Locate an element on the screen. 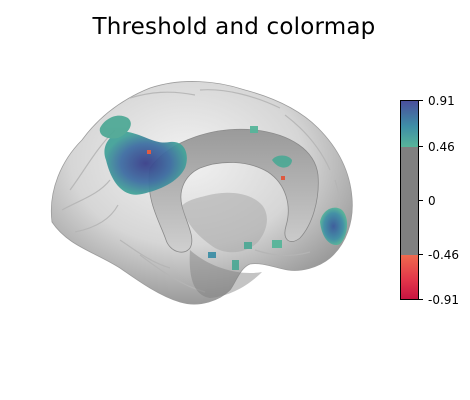  colorbar-negative-segment is located at coordinates (409, 277).